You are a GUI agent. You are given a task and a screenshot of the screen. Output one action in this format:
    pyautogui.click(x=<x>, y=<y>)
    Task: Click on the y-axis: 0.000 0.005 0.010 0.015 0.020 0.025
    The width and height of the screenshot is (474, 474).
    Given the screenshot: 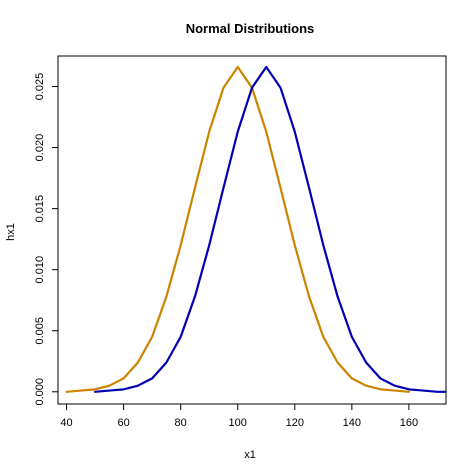 What is the action you would take?
    pyautogui.click(x=46, y=239)
    